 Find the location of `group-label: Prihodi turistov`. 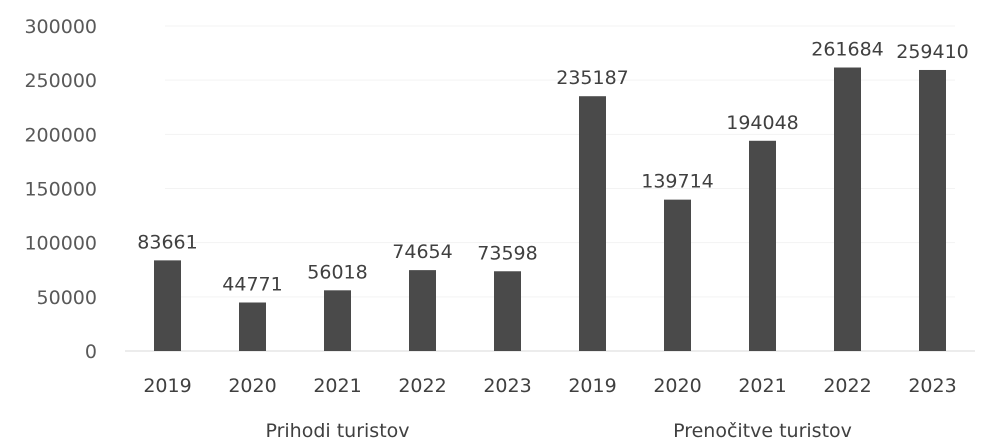

group-label: Prihodi turistov is located at coordinates (337, 430).